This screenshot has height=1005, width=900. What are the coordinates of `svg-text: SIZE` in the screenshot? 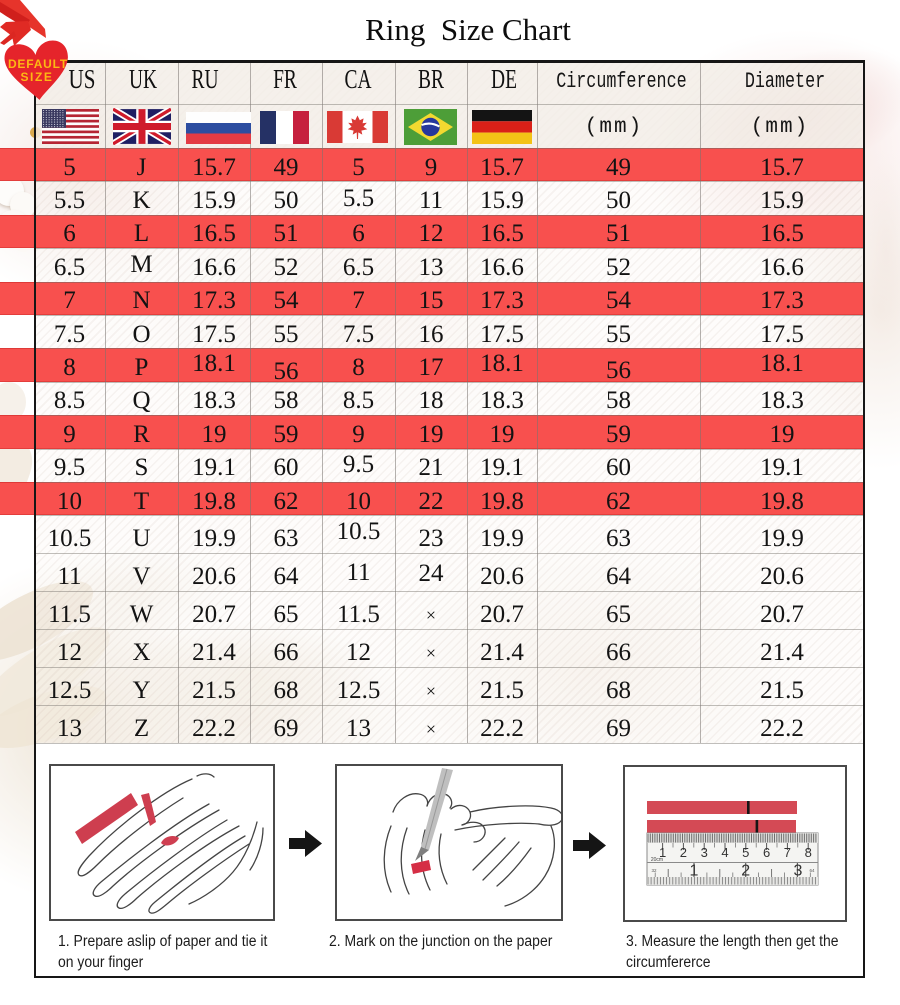 It's located at (36, 77).